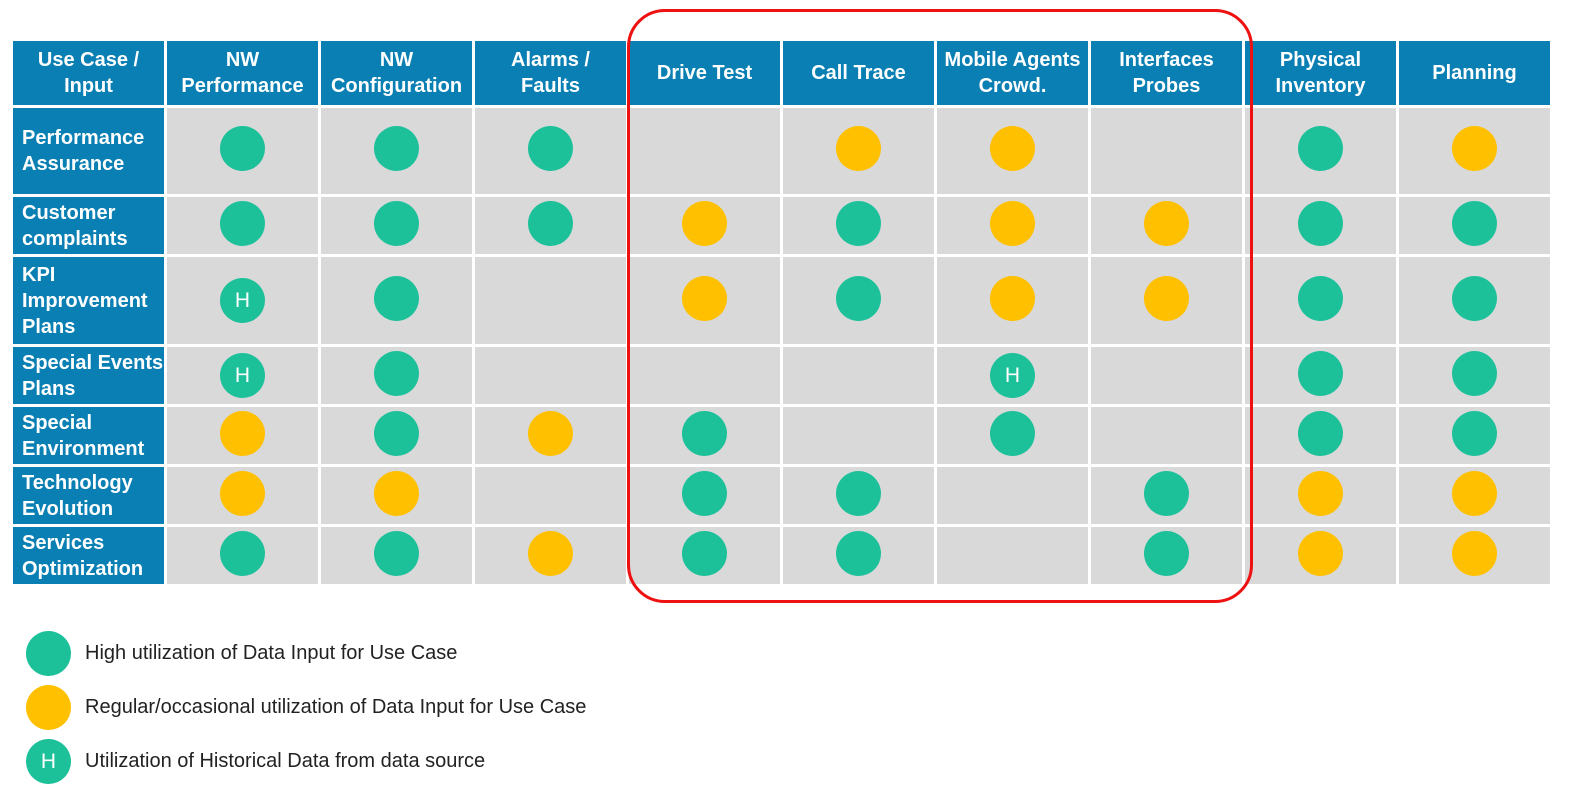 The width and height of the screenshot is (1596, 806). Describe the element at coordinates (48, 707) in the screenshot. I see `legend-regular-dot-icon` at that location.